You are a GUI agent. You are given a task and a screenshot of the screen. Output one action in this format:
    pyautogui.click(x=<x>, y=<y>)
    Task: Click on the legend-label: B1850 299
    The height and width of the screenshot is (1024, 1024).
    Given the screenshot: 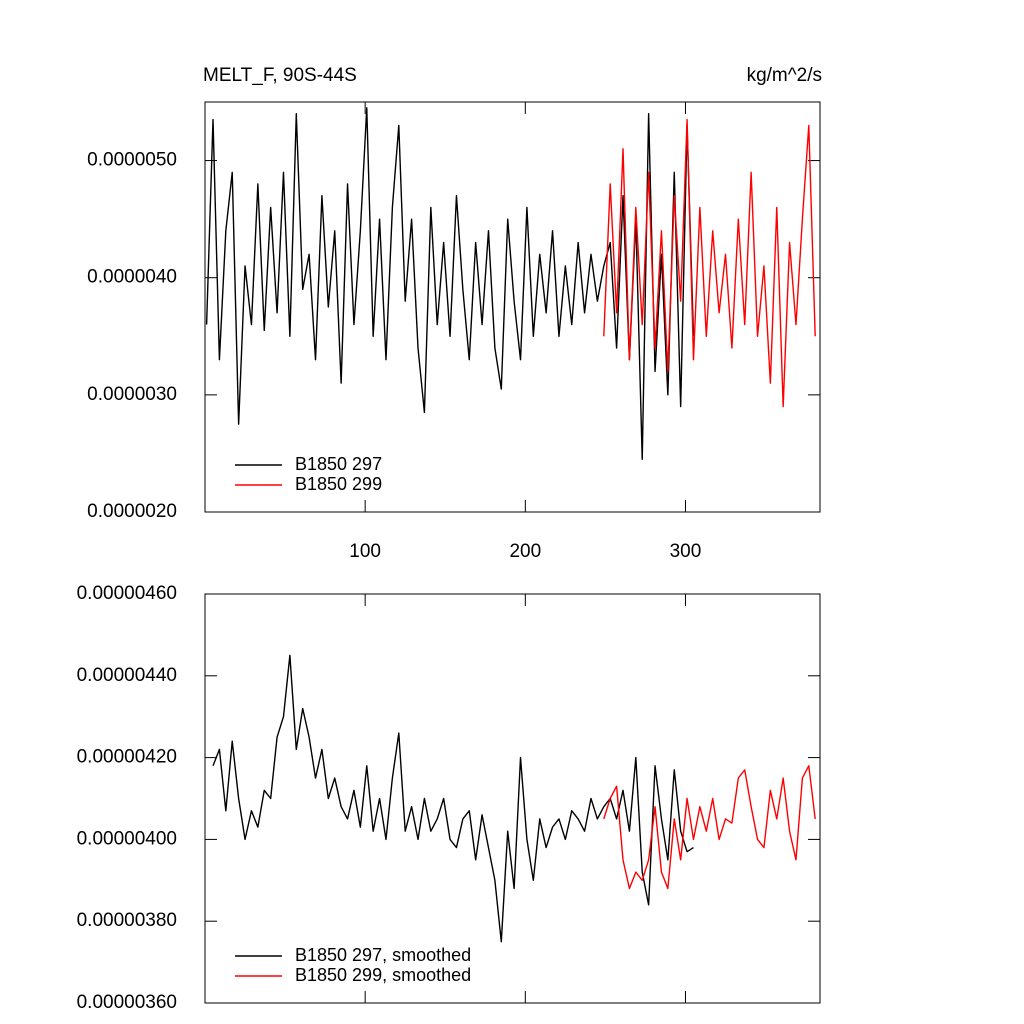 What is the action you would take?
    pyautogui.click(x=338, y=484)
    